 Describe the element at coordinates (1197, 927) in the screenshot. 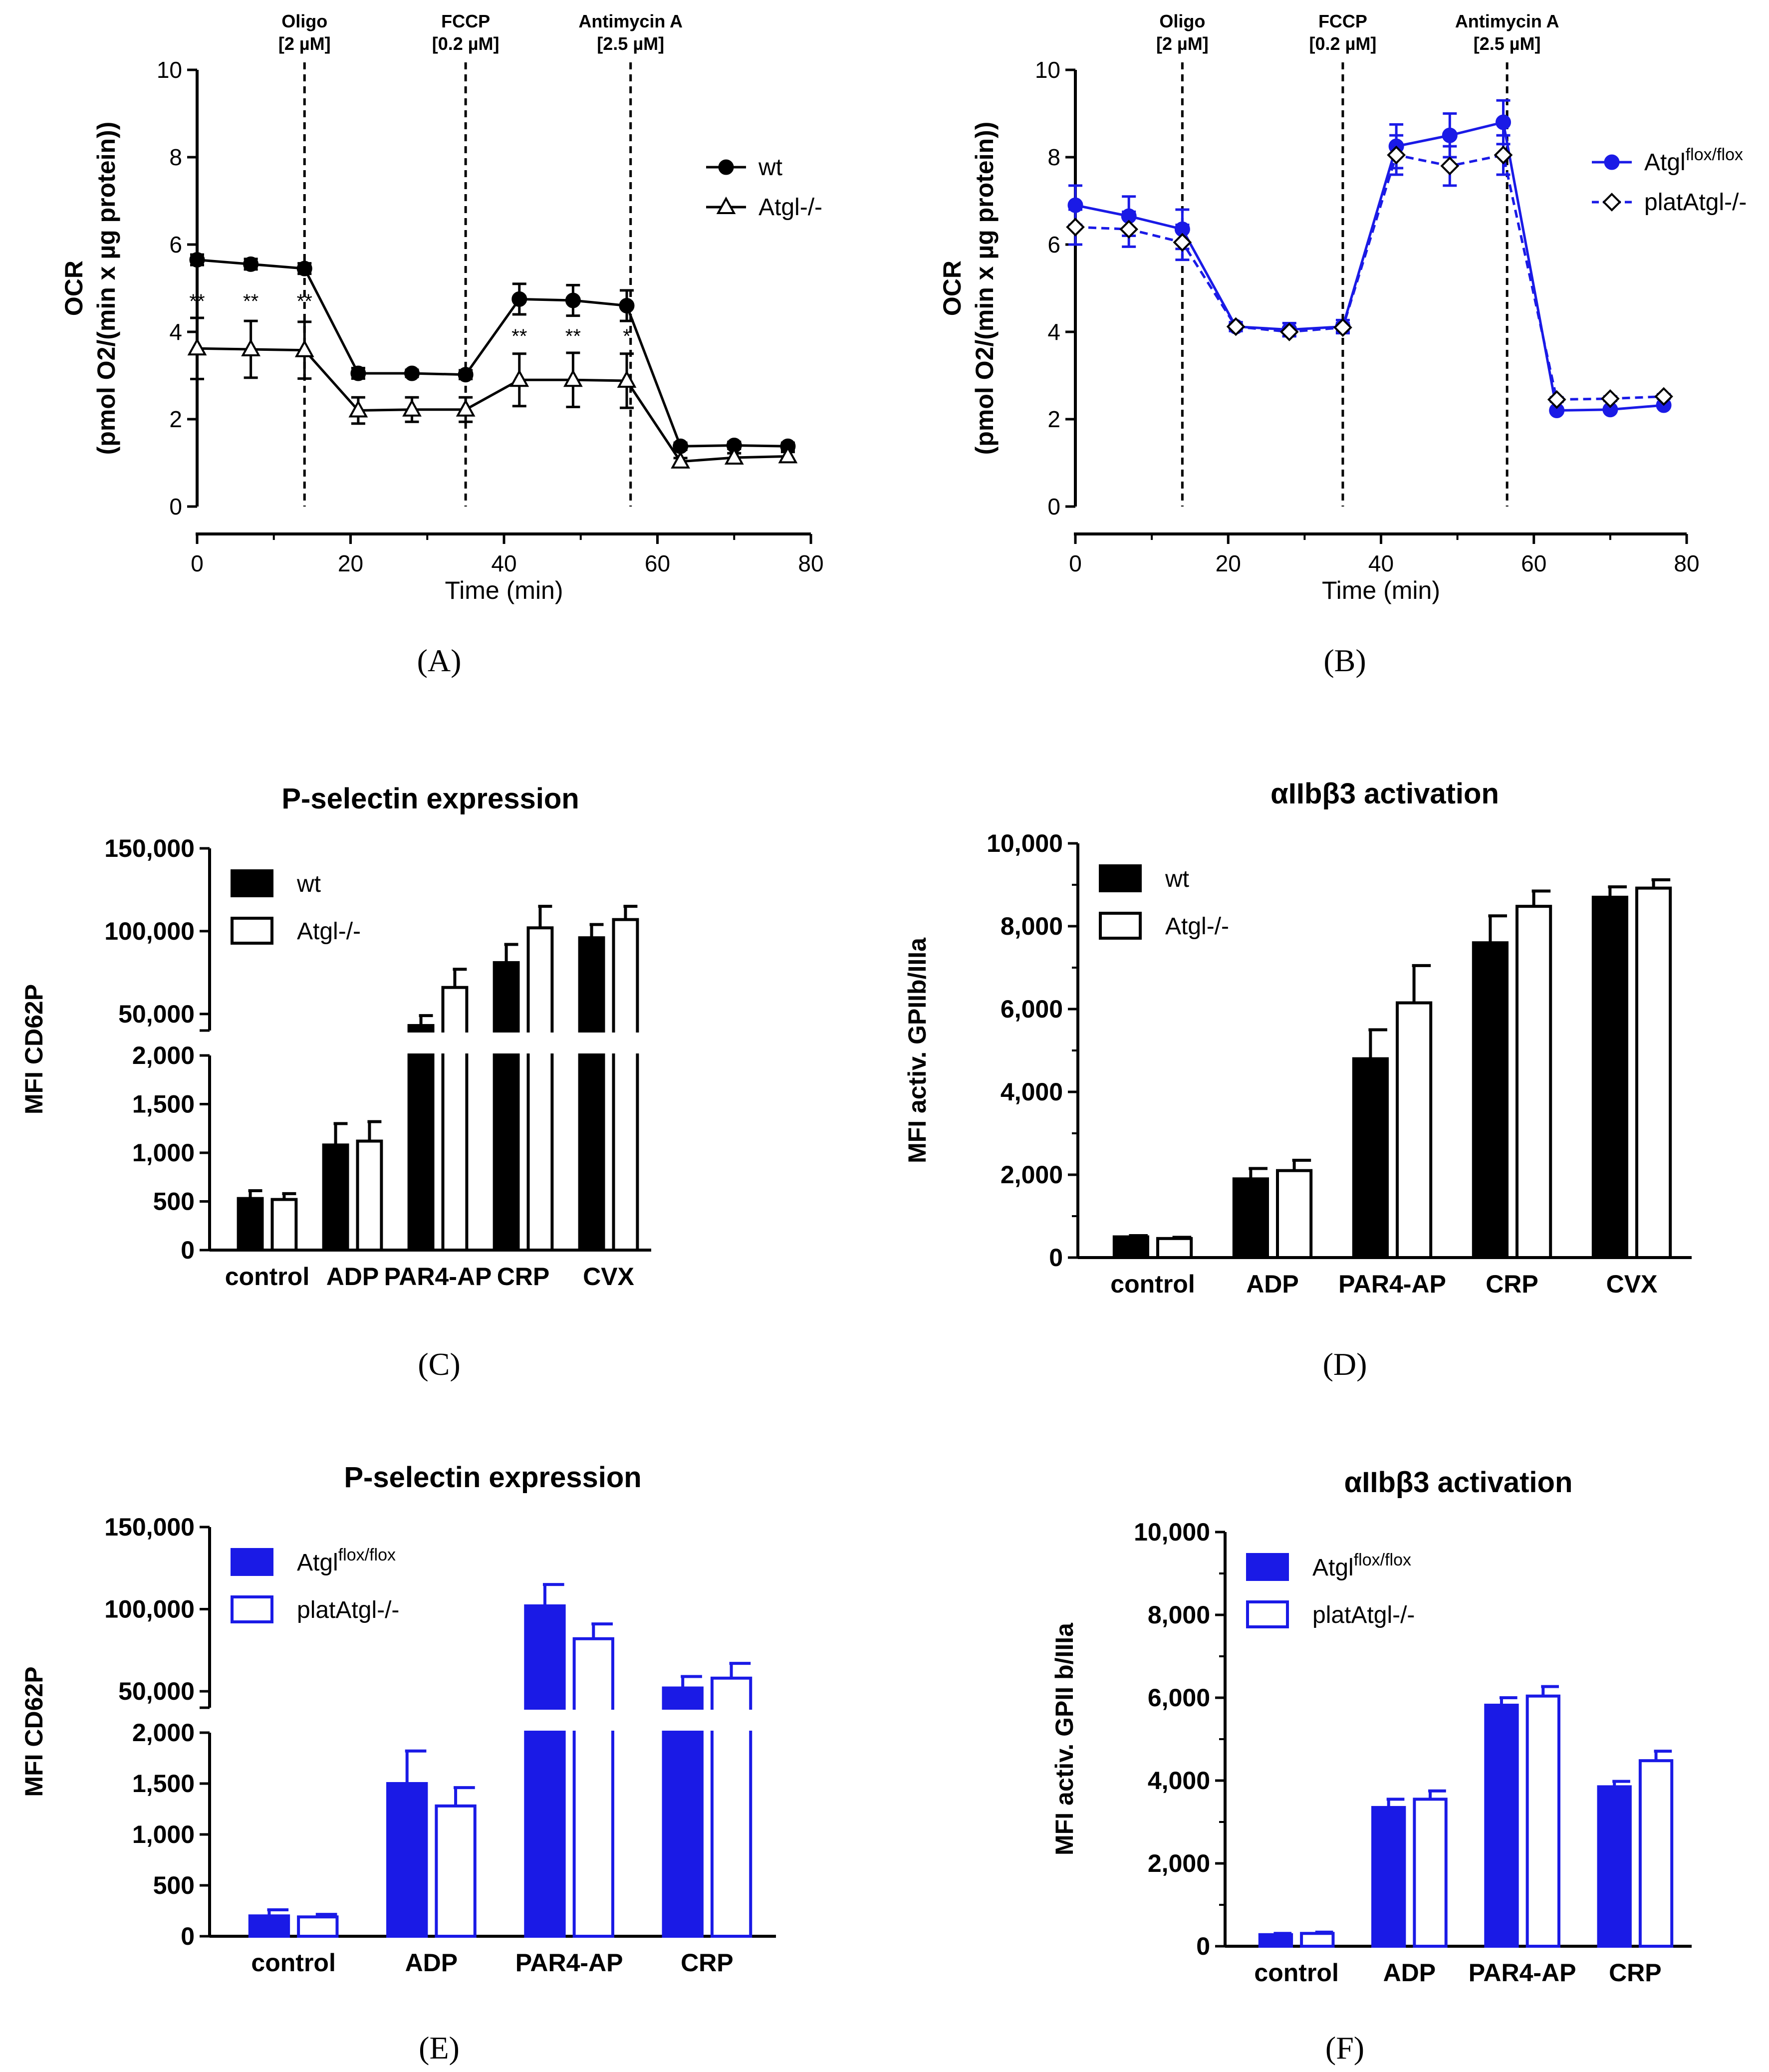

I see `legend-label: Atgl-/-` at that location.